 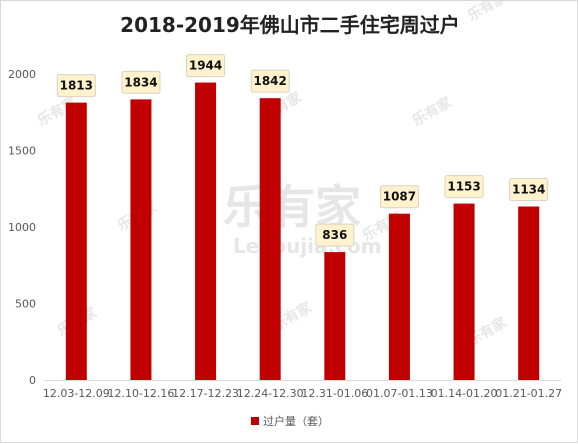 I want to click on data-label: 1087, so click(x=399, y=197).